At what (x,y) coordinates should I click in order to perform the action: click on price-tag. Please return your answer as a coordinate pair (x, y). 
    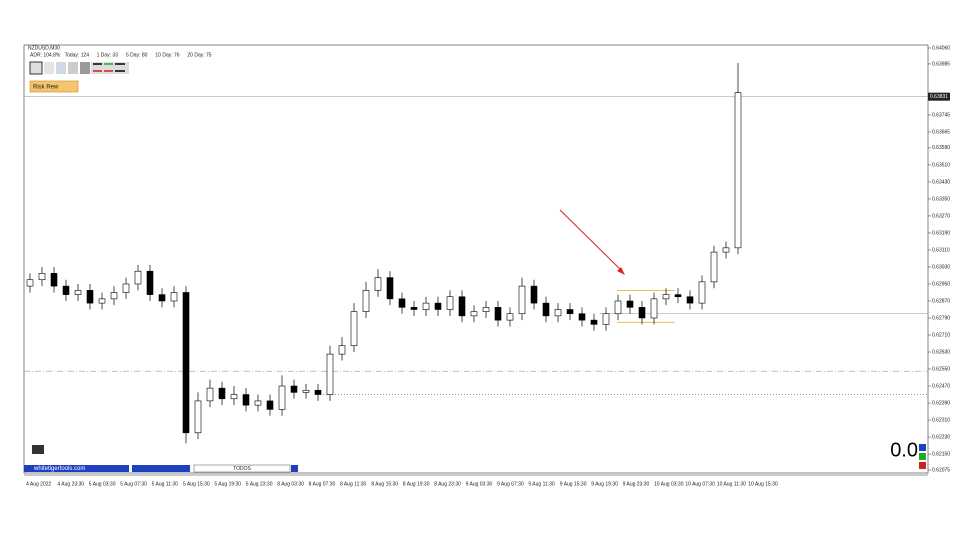
    Looking at the image, I should click on (939, 96).